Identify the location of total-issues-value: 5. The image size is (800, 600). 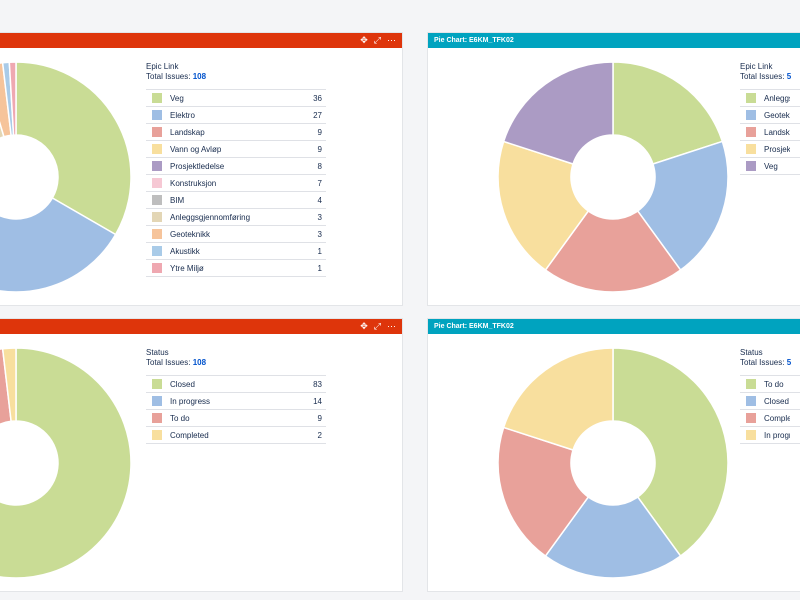
(789, 76).